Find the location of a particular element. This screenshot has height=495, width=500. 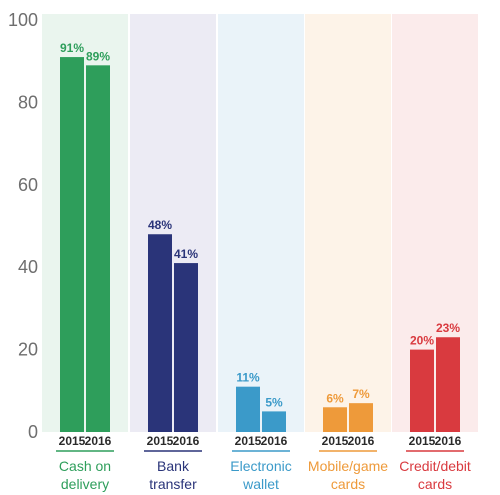

y-tick-label: 20 is located at coordinates (28, 350).